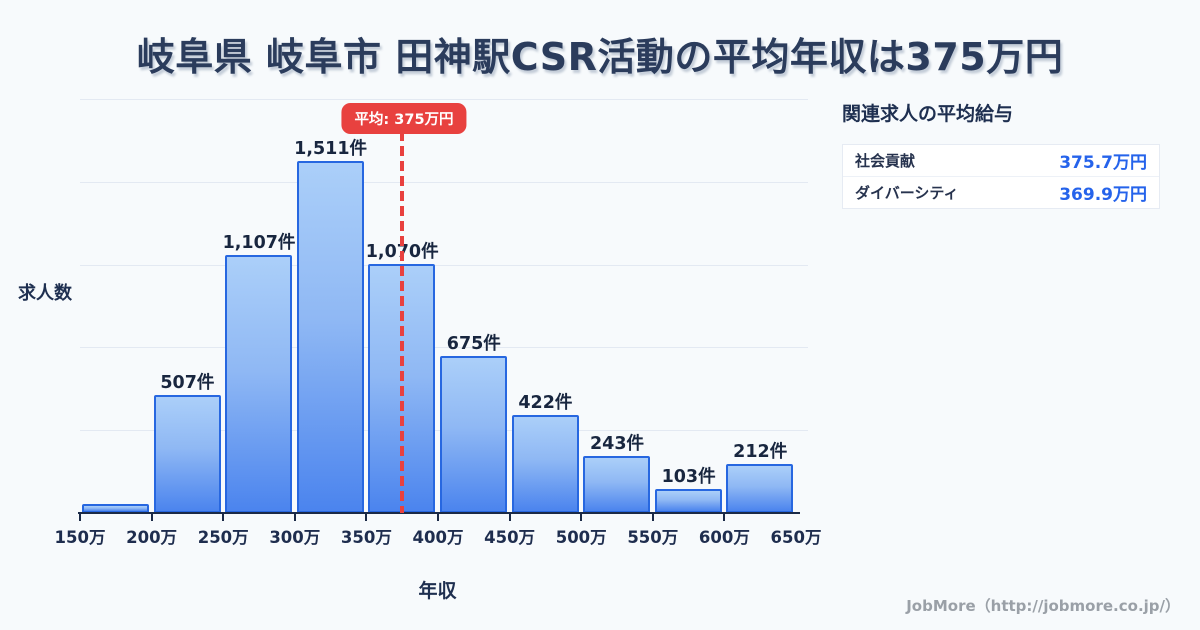  I want to click on axis-tick-label: 650万, so click(796, 537).